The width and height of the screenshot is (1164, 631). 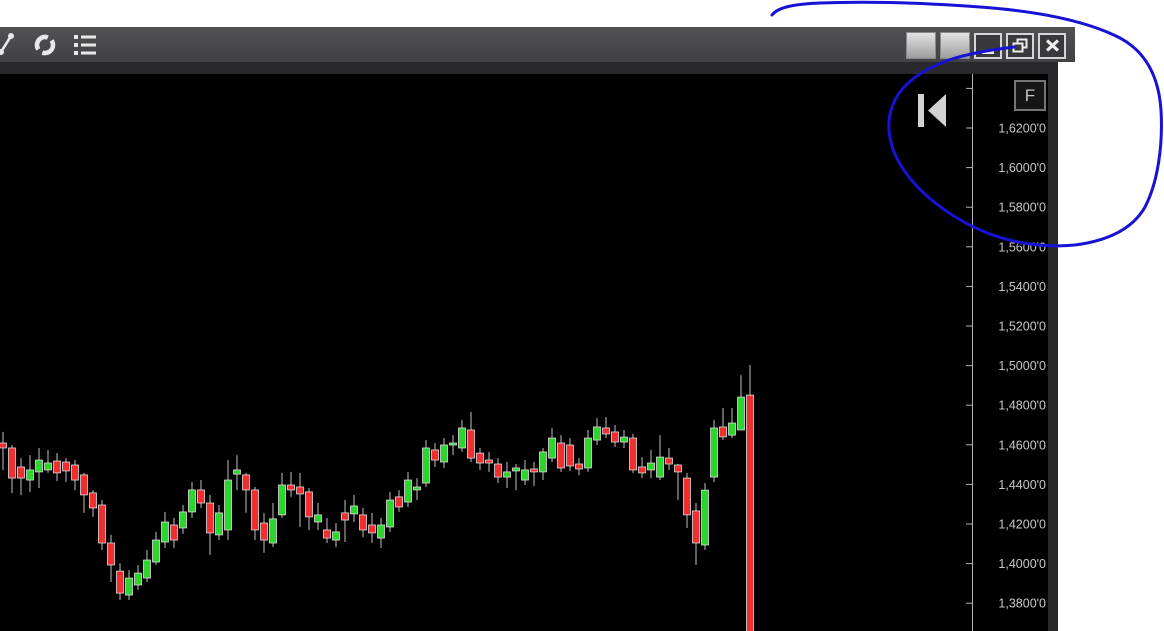 I want to click on window-controls, so click(x=986, y=45).